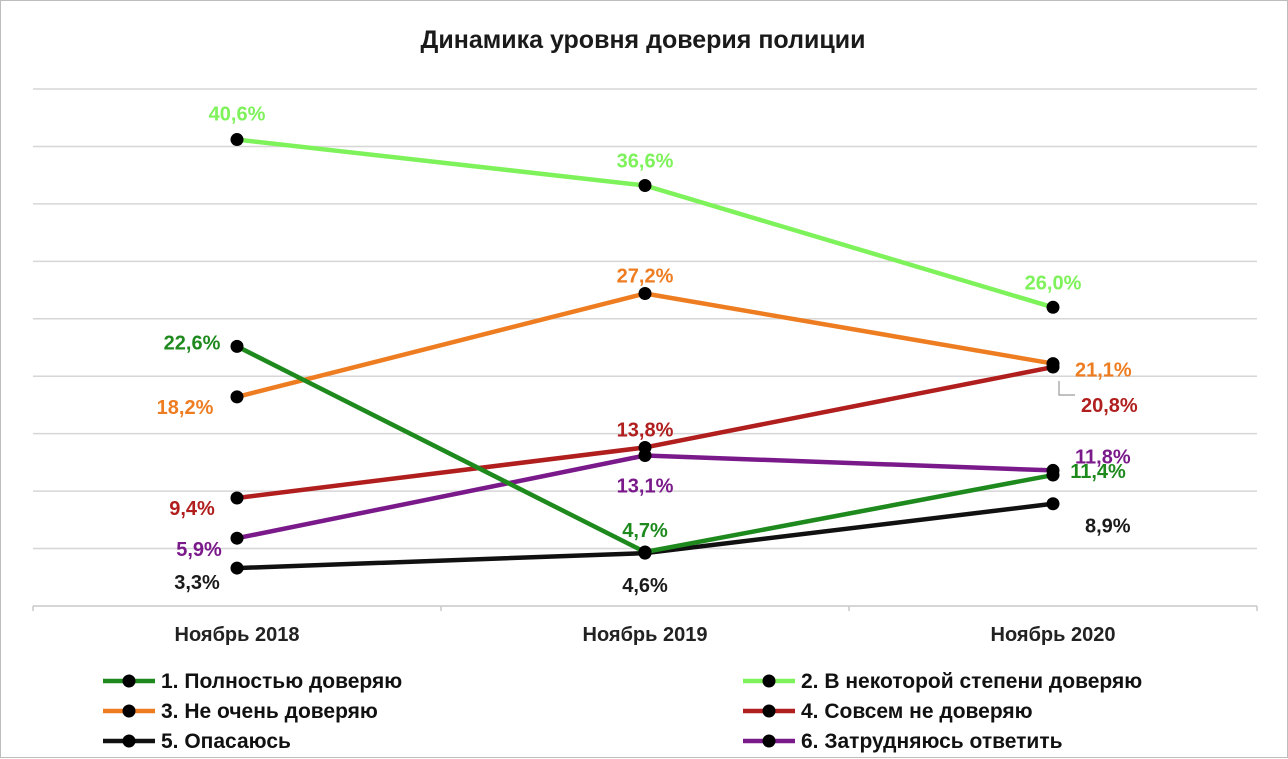 This screenshot has width=1288, height=759. I want to click on data-label: 13,8%, so click(645, 430).